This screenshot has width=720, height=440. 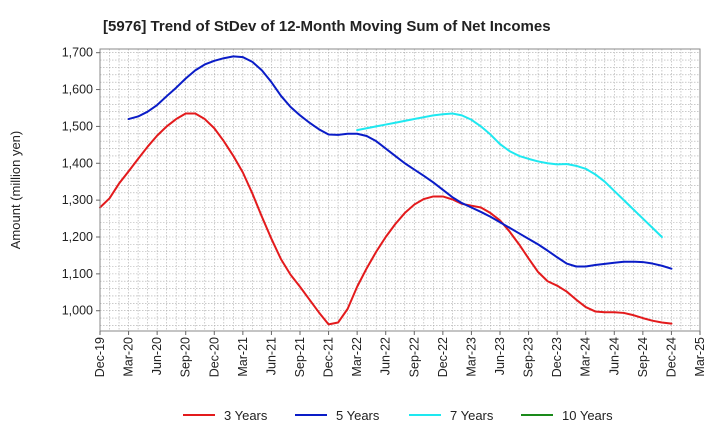 I want to click on x-tick-label: Dec-24, so click(x=671, y=357).